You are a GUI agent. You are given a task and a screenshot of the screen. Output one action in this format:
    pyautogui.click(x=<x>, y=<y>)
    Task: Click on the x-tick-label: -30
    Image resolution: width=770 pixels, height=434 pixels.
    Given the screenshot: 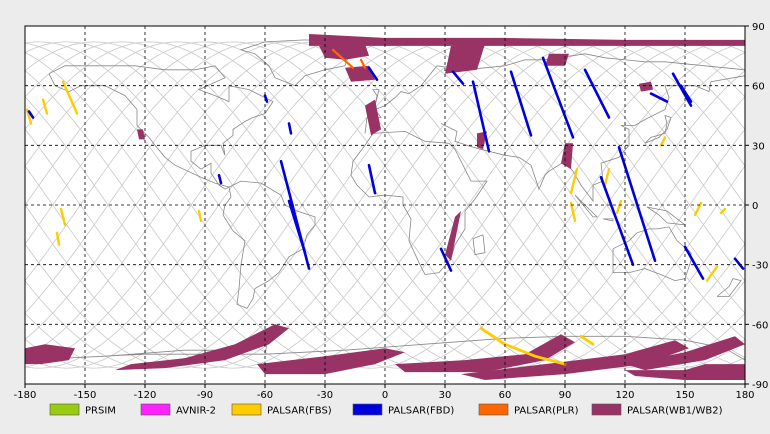 What is the action you would take?
    pyautogui.click(x=325, y=395)
    